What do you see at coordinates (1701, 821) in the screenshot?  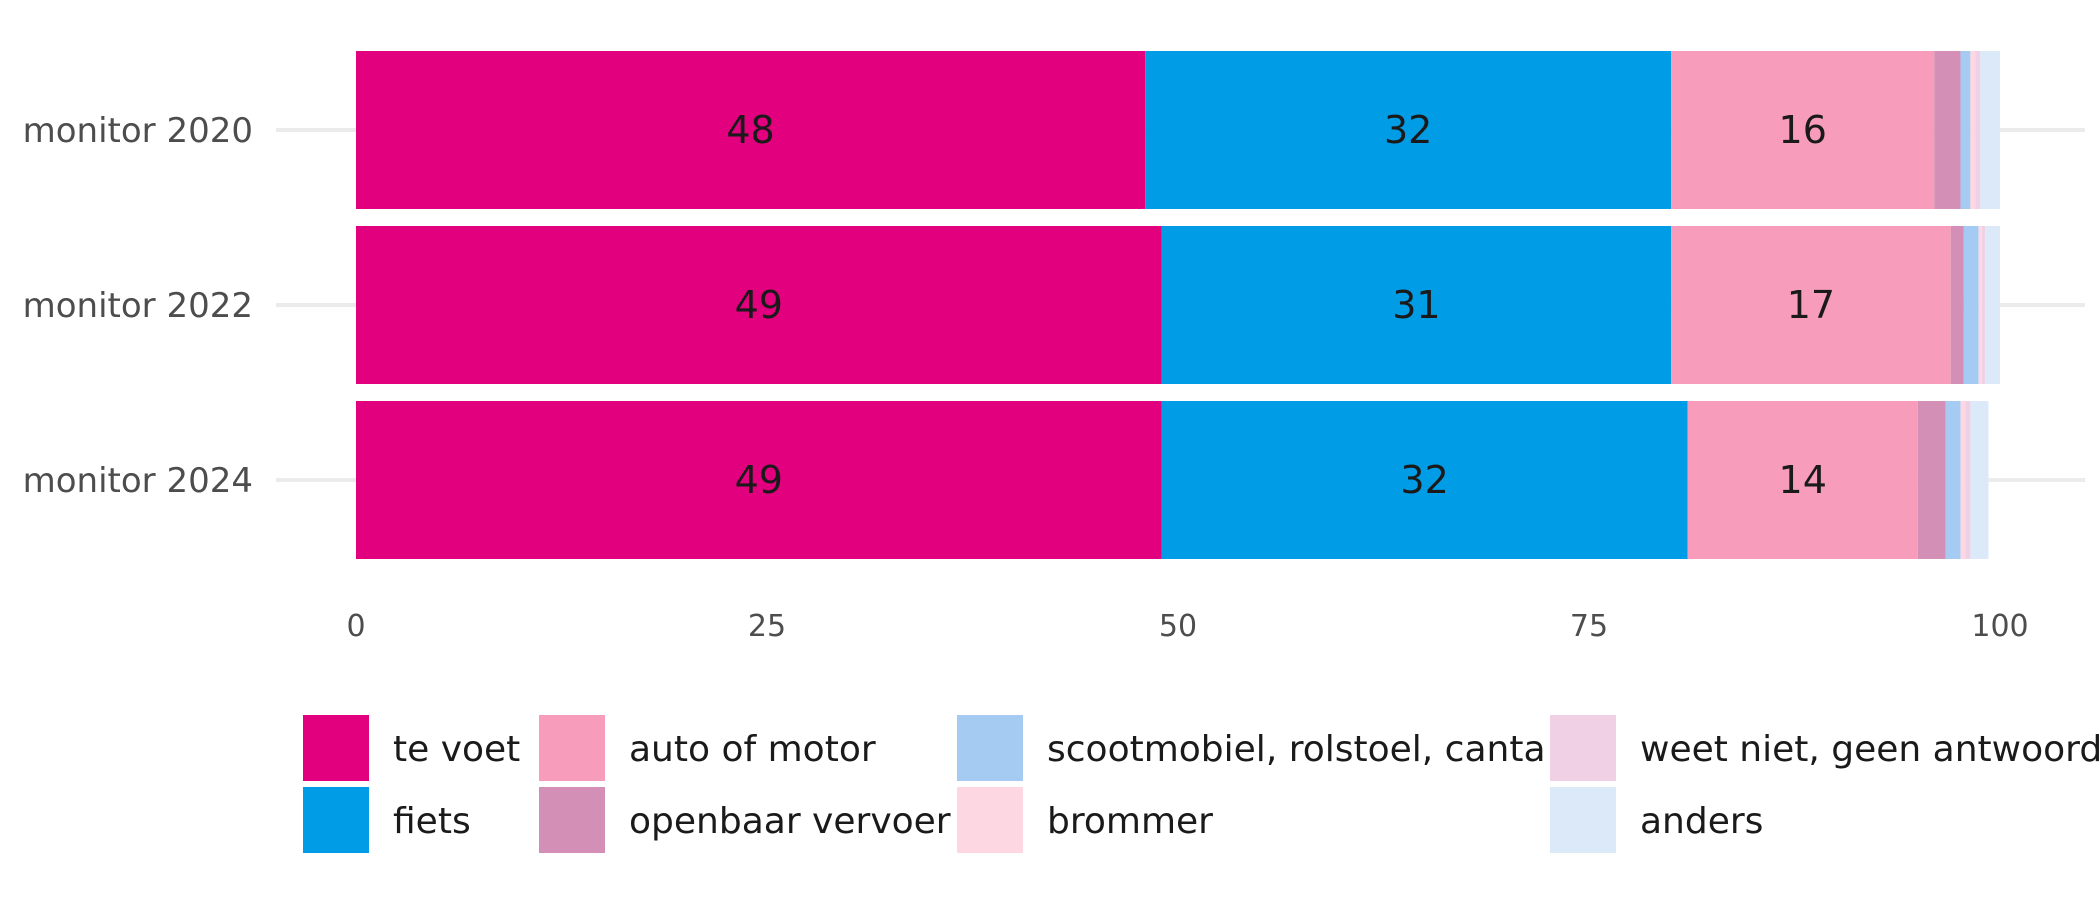 I see `legend-label: anders` at bounding box center [1701, 821].